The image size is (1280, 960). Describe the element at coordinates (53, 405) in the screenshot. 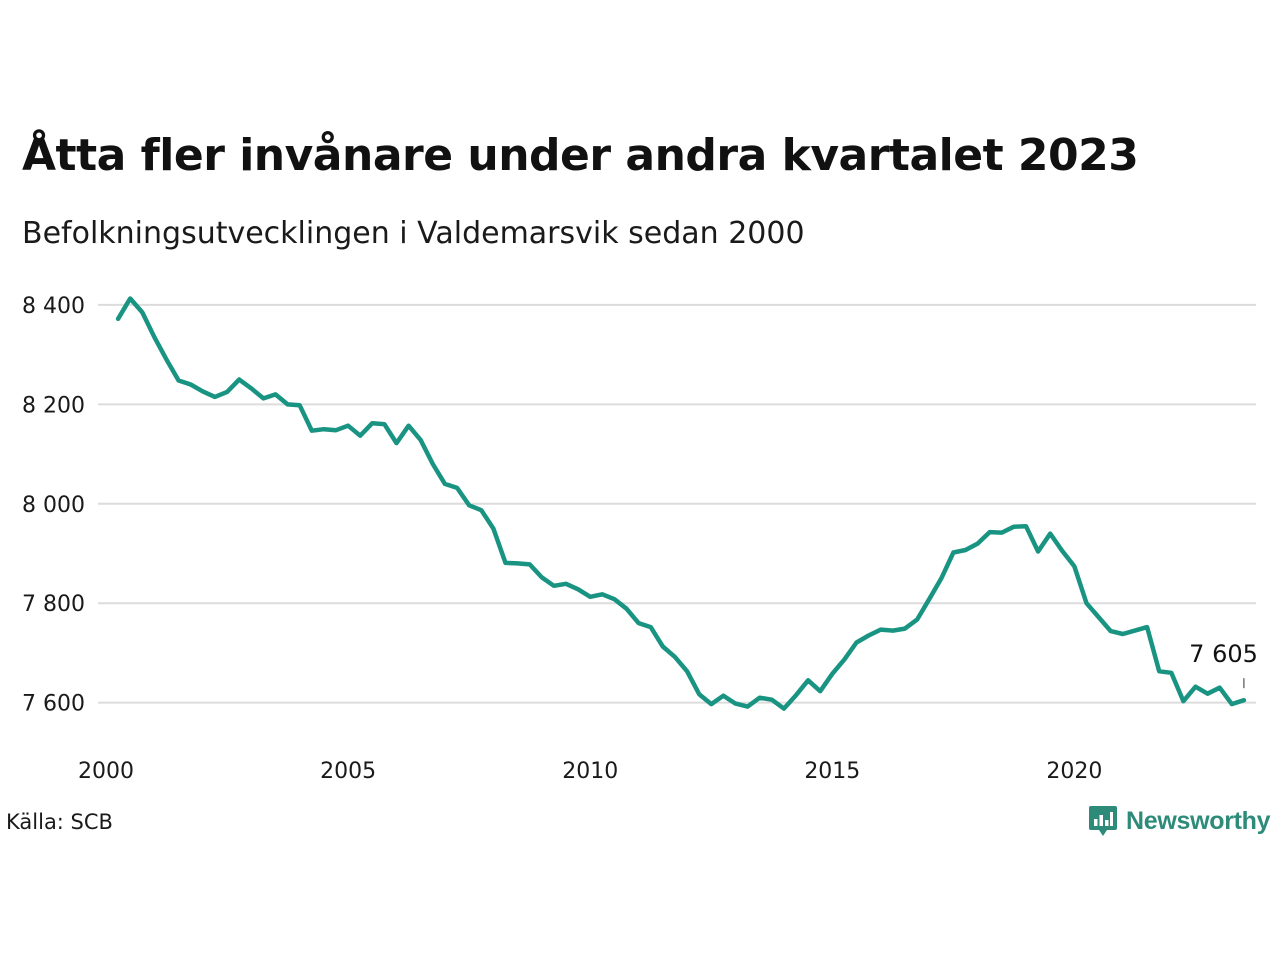

I see `y-tick-label: 8 200` at that location.